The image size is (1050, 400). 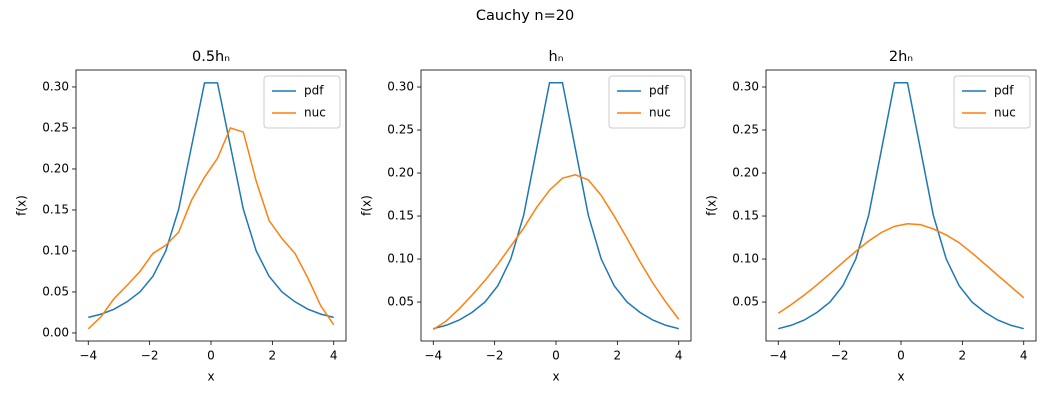 I want to click on y-tick-label: 0.00, so click(x=55, y=332).